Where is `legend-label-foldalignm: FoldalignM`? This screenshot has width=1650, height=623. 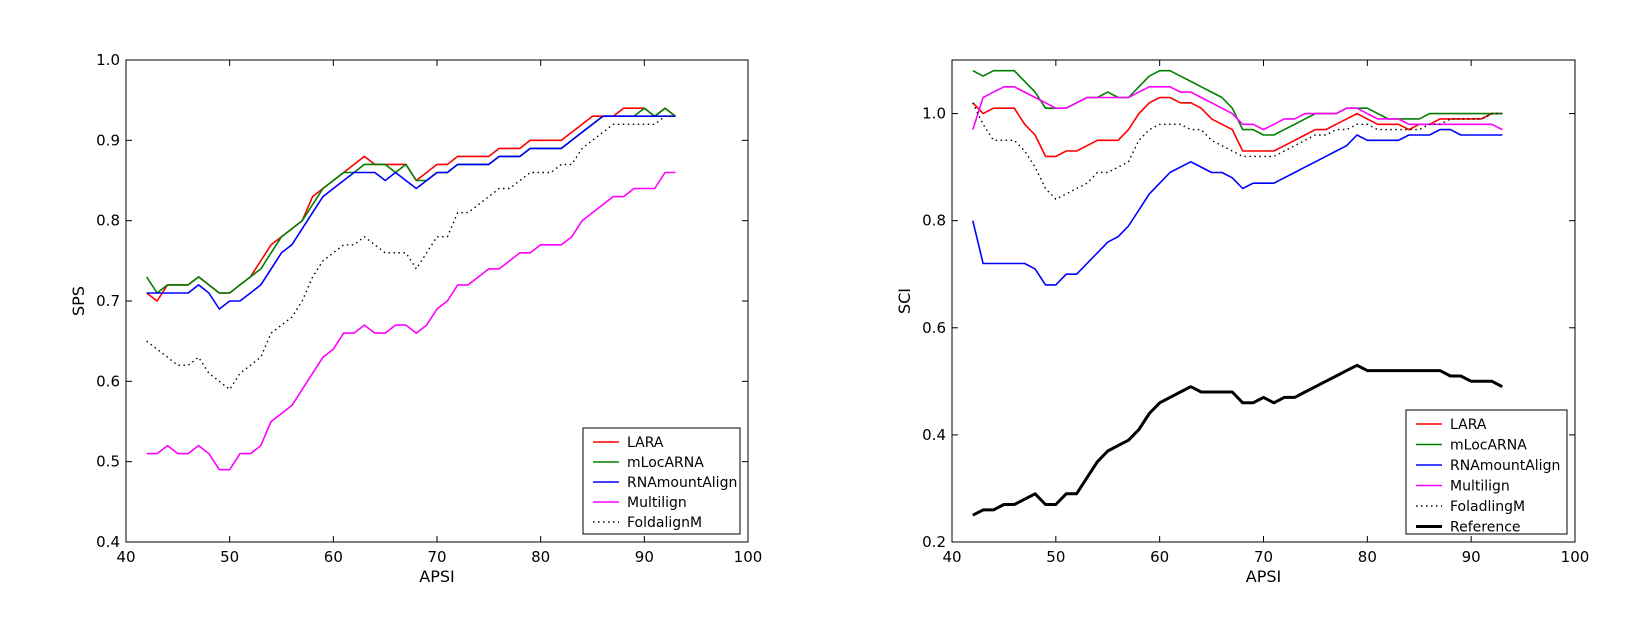
legend-label-foldalignm: FoldalignM is located at coordinates (664, 523).